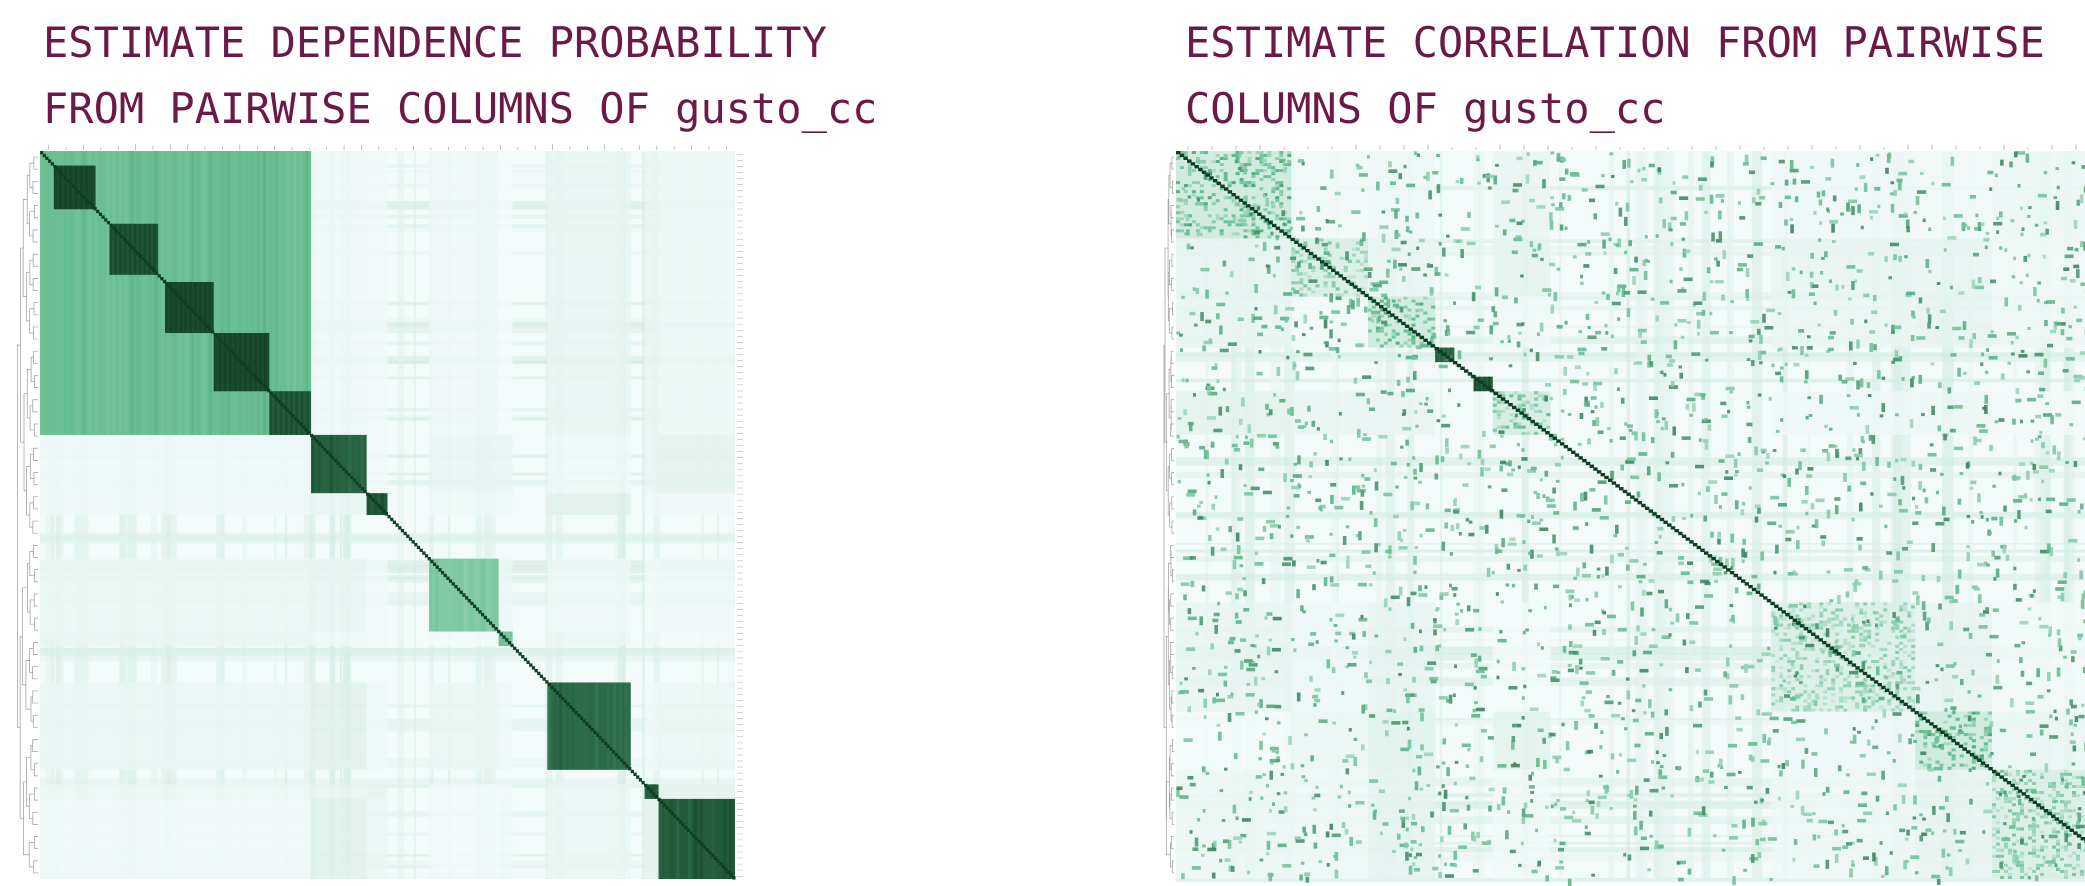 This screenshot has width=2085, height=886. Describe the element at coordinates (245, 362) in the screenshot. I see `heatmap-subblock-grain` at that location.